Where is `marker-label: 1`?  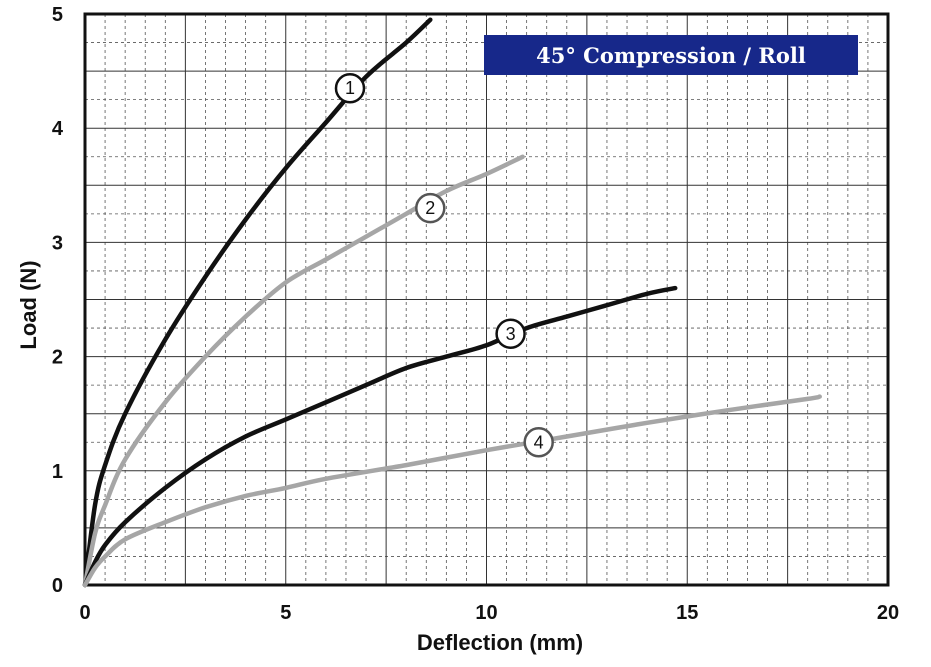
marker-label: 1 is located at coordinates (350, 88).